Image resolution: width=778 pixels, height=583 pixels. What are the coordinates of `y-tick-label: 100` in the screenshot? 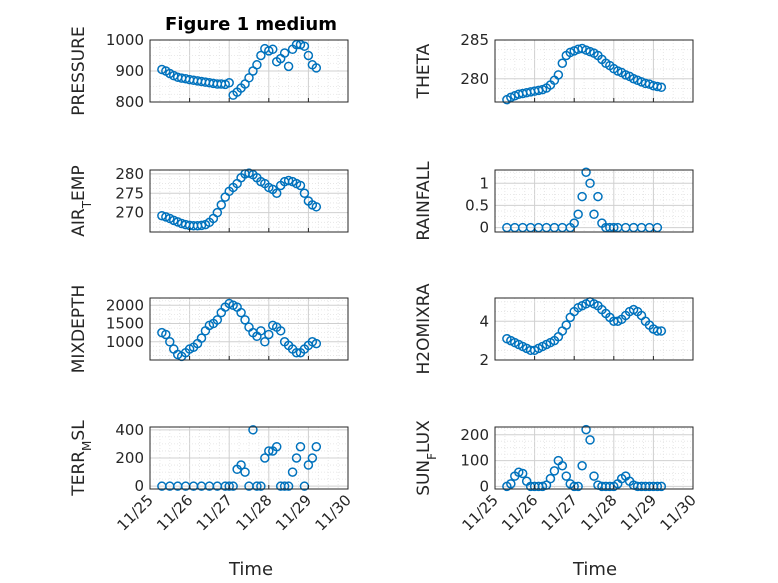 It's located at (474, 461).